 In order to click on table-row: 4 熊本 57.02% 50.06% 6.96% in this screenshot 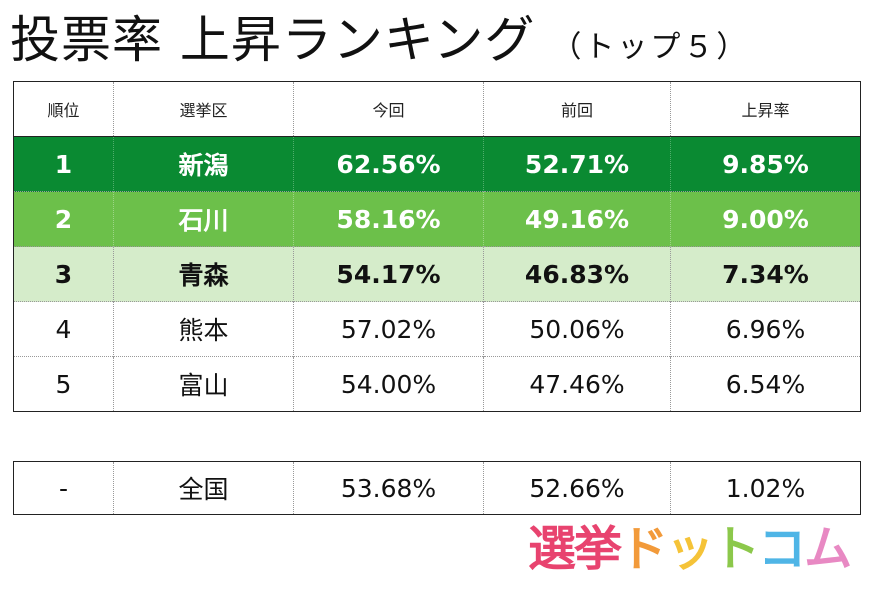, I will do `click(437, 329)`.